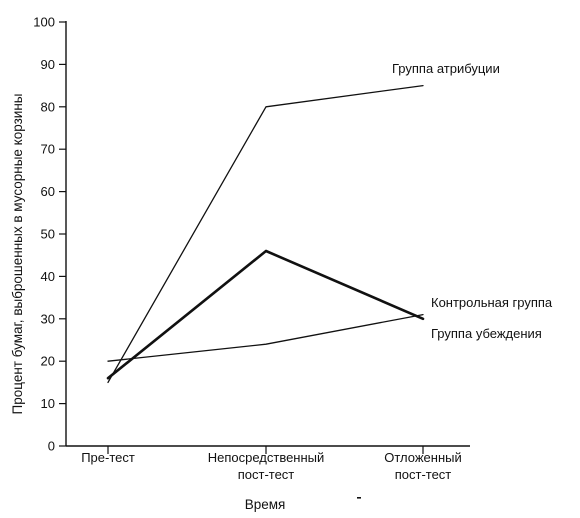 Image resolution: width=580 pixels, height=518 pixels. Describe the element at coordinates (266, 466) in the screenshot. I see `x-tick-label: Непосредственный пост-тест` at that location.